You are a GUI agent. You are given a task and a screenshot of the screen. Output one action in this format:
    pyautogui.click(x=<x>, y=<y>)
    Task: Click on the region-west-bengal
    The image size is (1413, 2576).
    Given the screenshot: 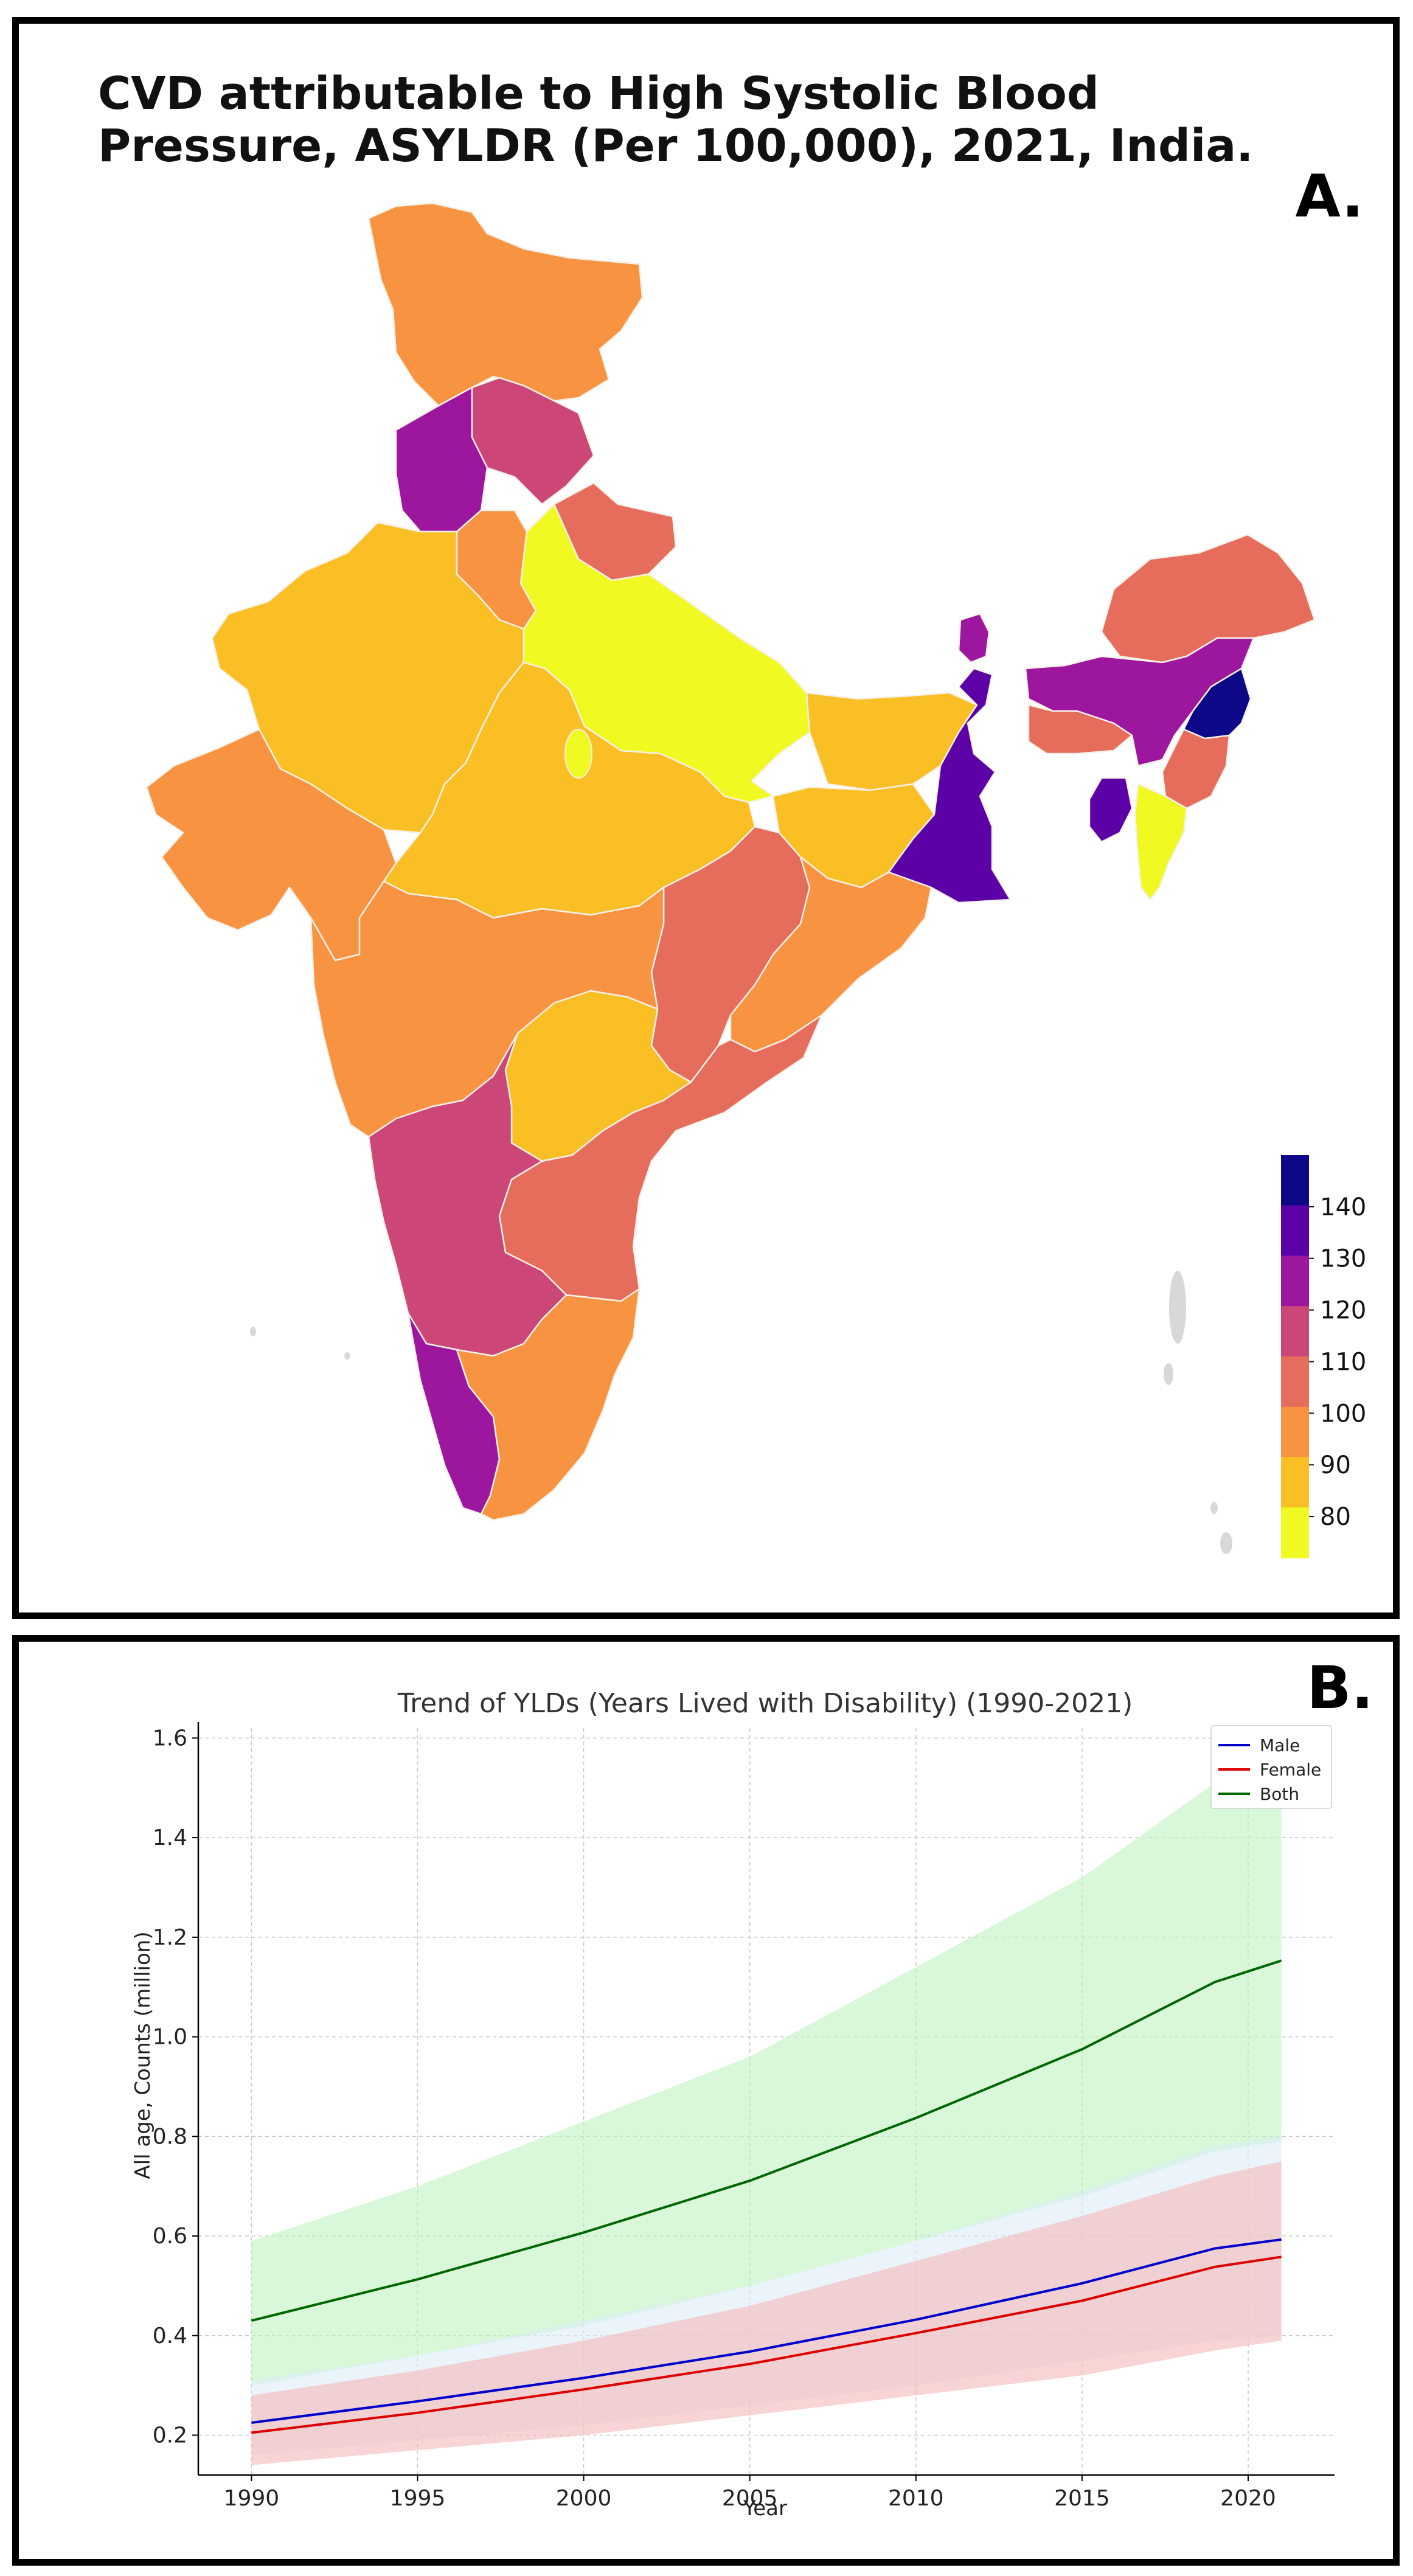 What is the action you would take?
    pyautogui.click(x=949, y=785)
    